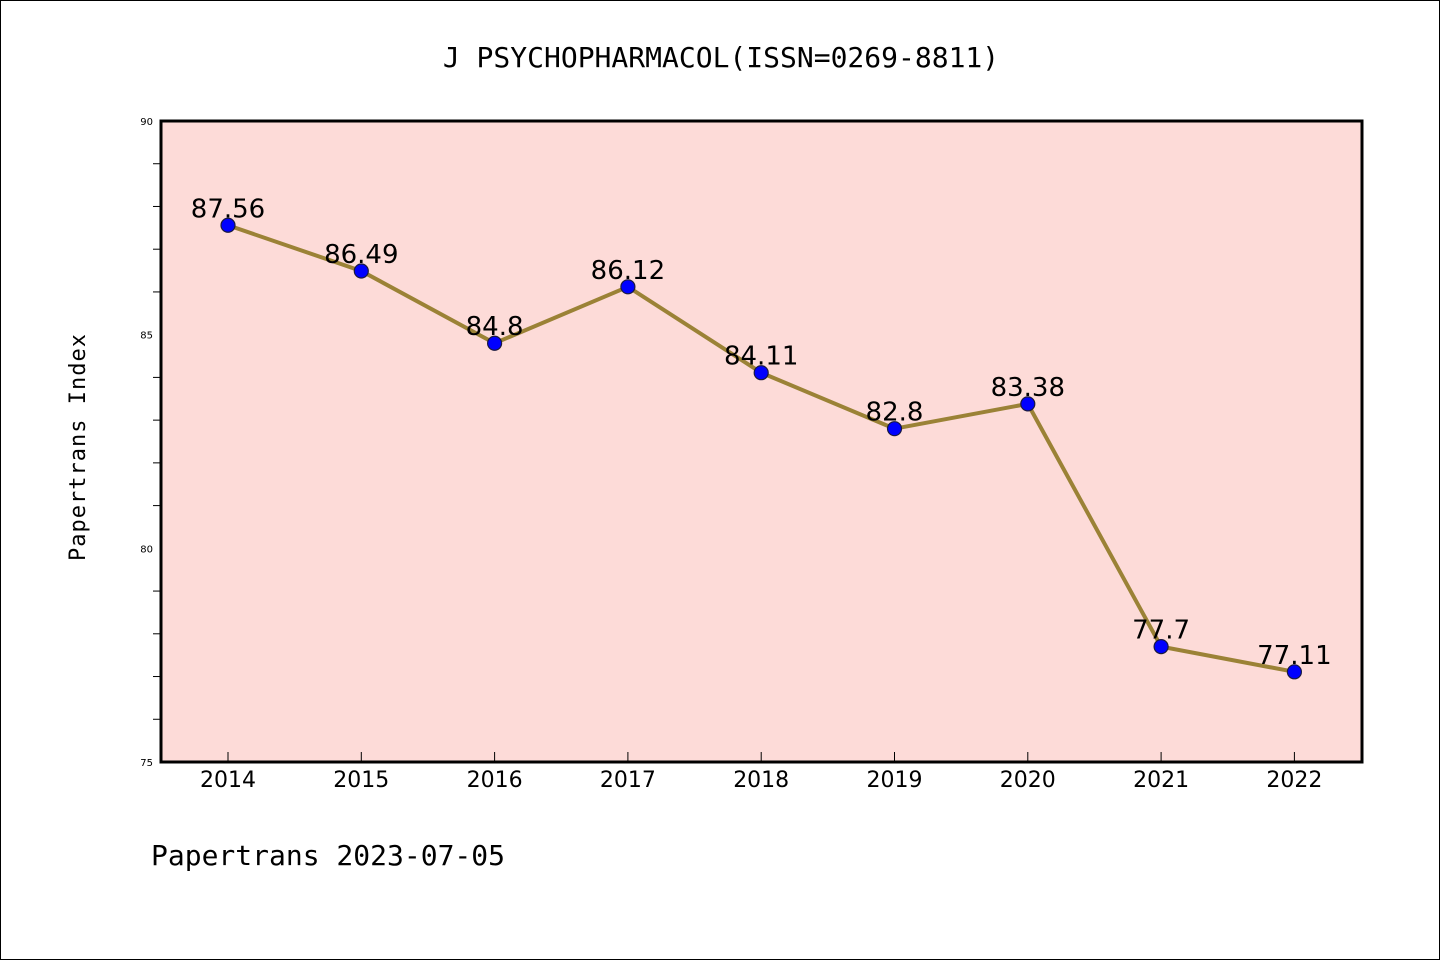  Describe the element at coordinates (495, 327) in the screenshot. I see `data-label: 84.8` at that location.